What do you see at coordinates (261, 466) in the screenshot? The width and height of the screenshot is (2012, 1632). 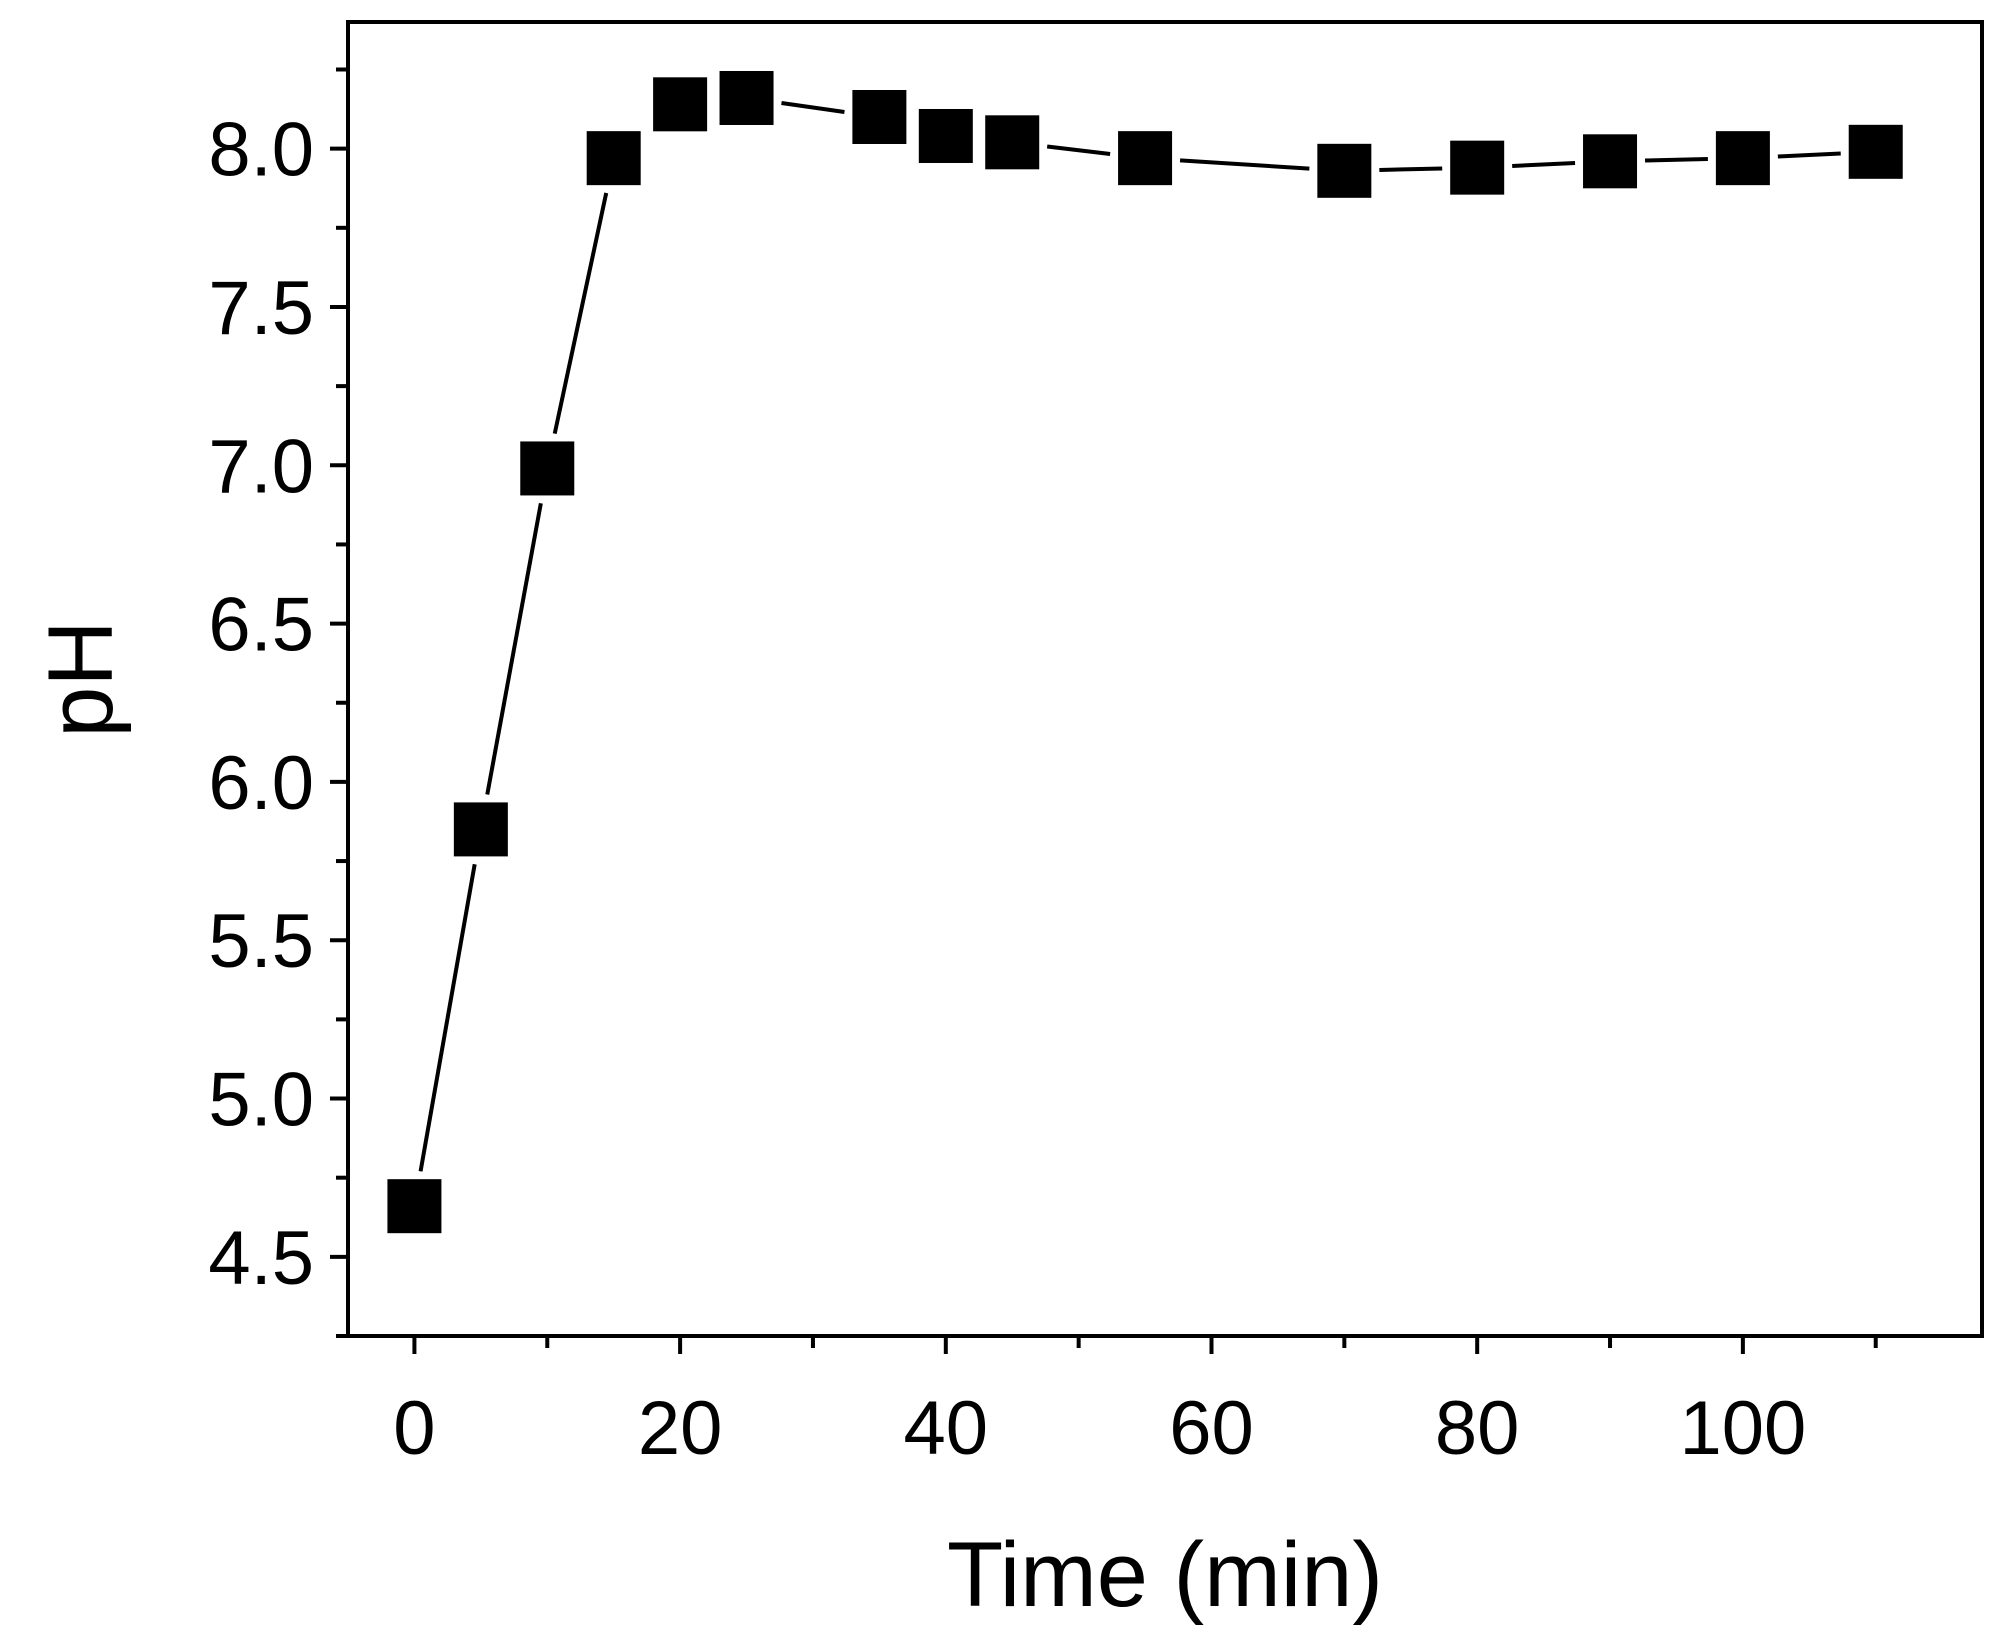 I see `y-tick-label: 7.0` at bounding box center [261, 466].